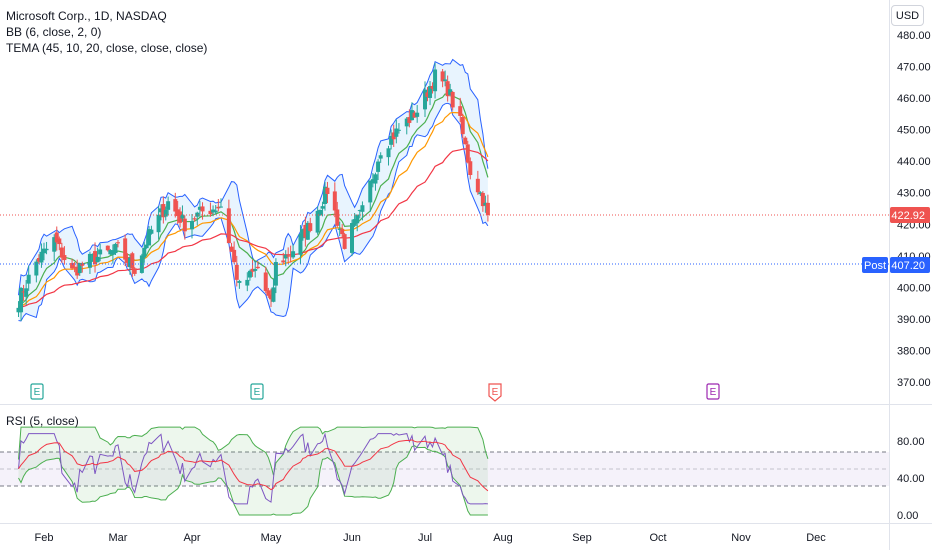  What do you see at coordinates (42, 421) in the screenshot?
I see `rsi-indicator-label: RSI (5, close)` at bounding box center [42, 421].